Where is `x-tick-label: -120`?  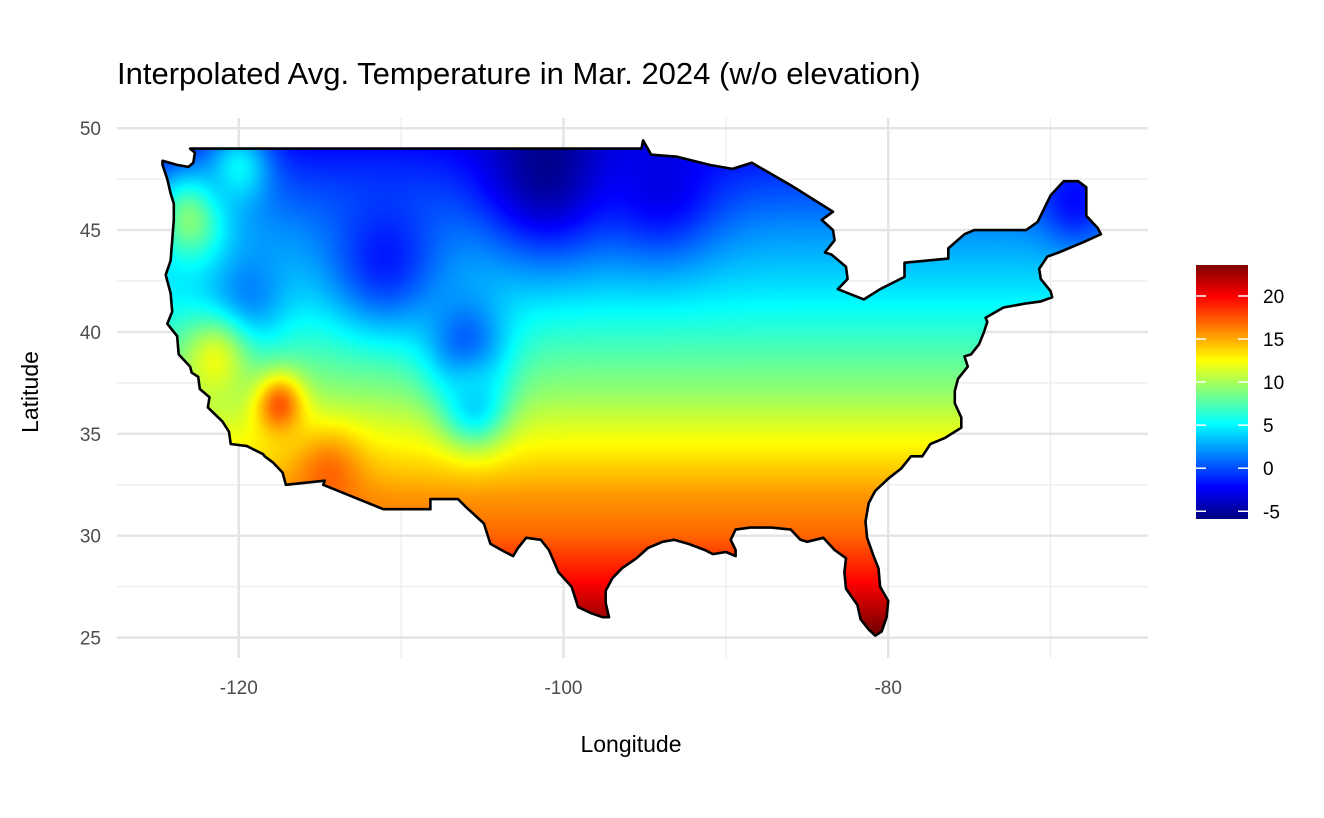
x-tick-label: -120 is located at coordinates (239, 688).